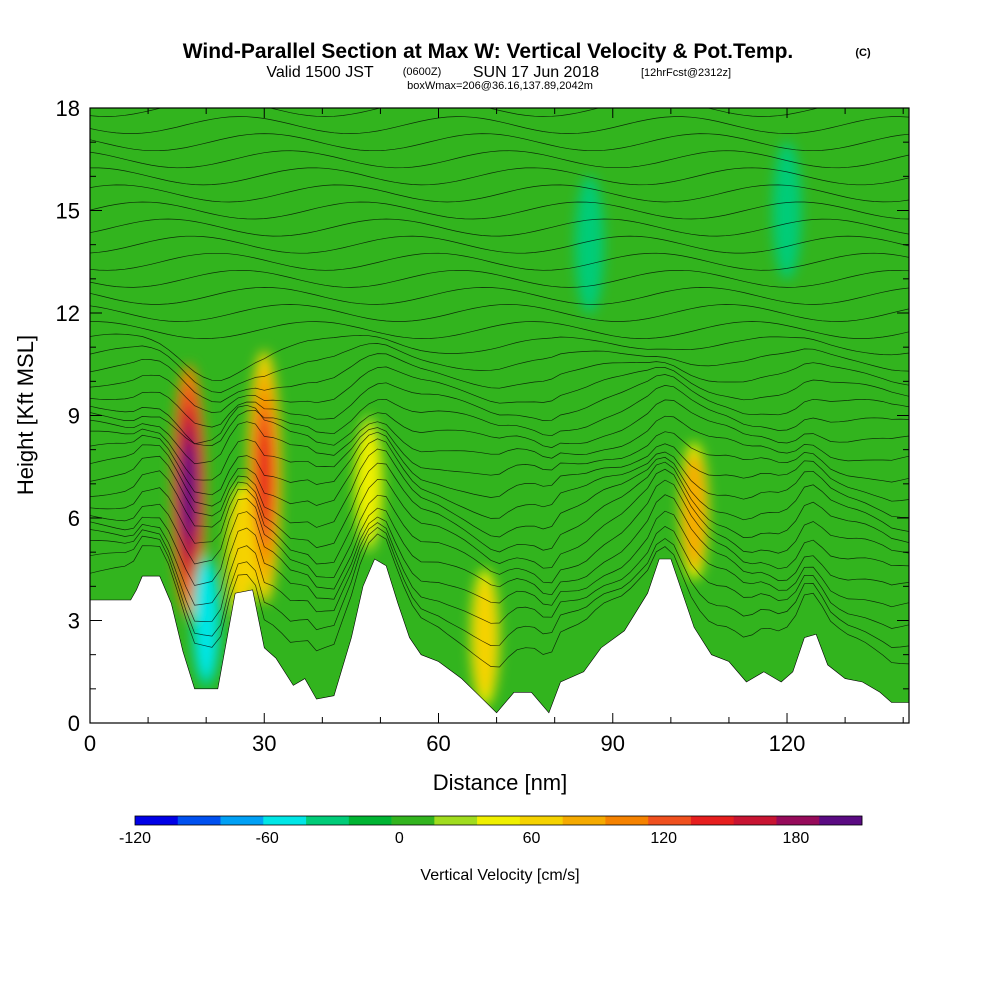  What do you see at coordinates (320, 72) in the screenshot?
I see `subtitle-valid: Valid 1500 JST` at bounding box center [320, 72].